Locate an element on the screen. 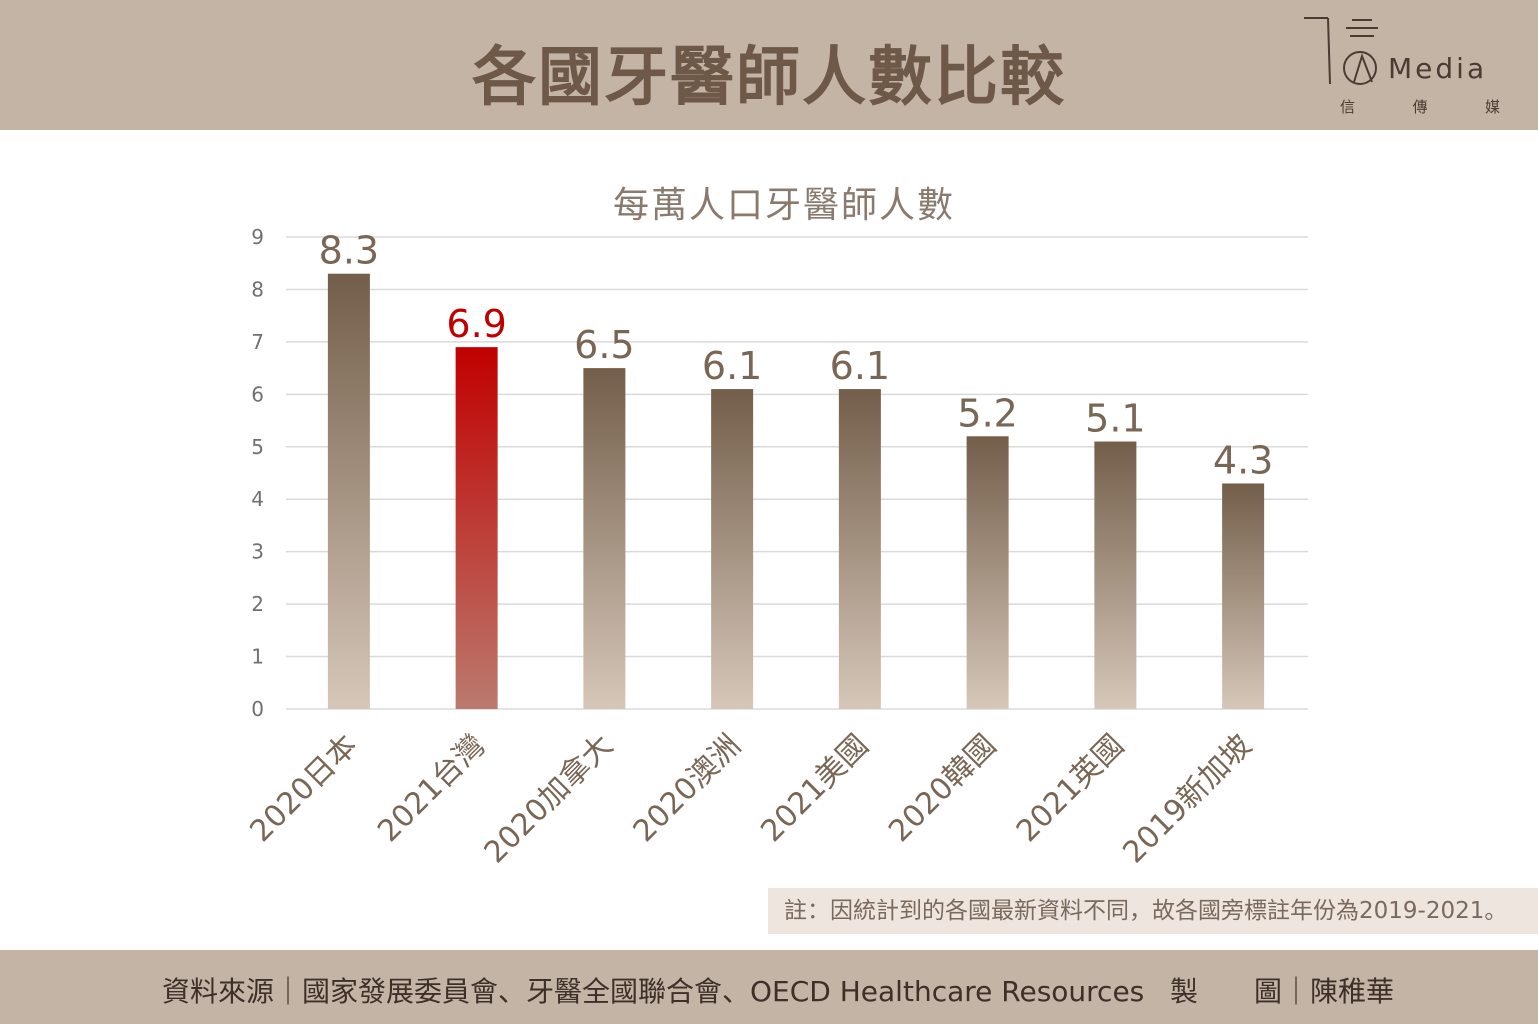 This screenshot has width=1538, height=1024. logo-sub-char: 傳 is located at coordinates (1420, 107).